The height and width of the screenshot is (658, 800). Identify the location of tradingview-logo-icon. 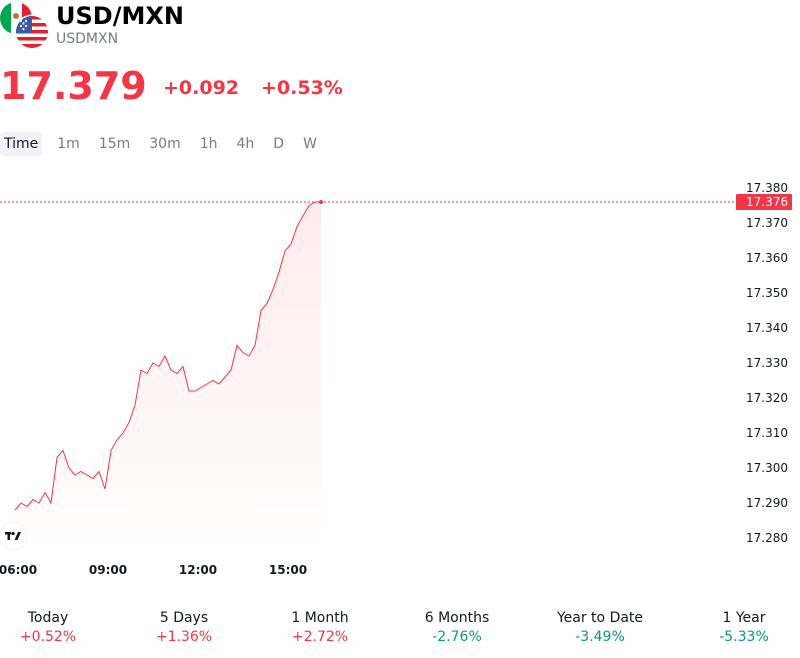
(14, 536).